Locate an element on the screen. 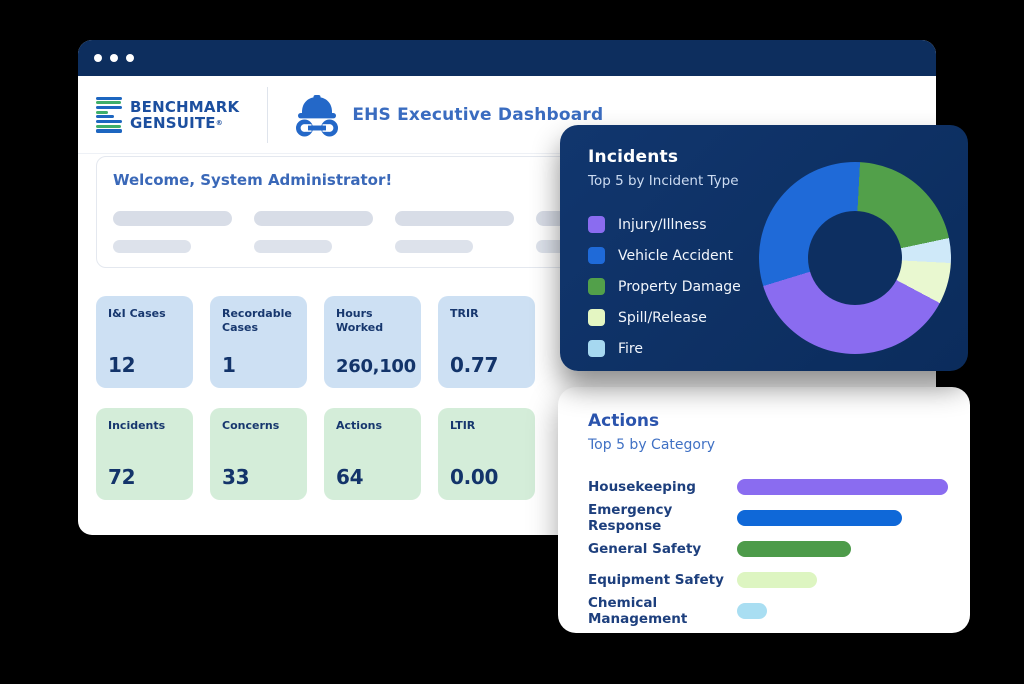 Image resolution: width=1024 pixels, height=684 pixels. kpi-value: 260,100 is located at coordinates (376, 366).